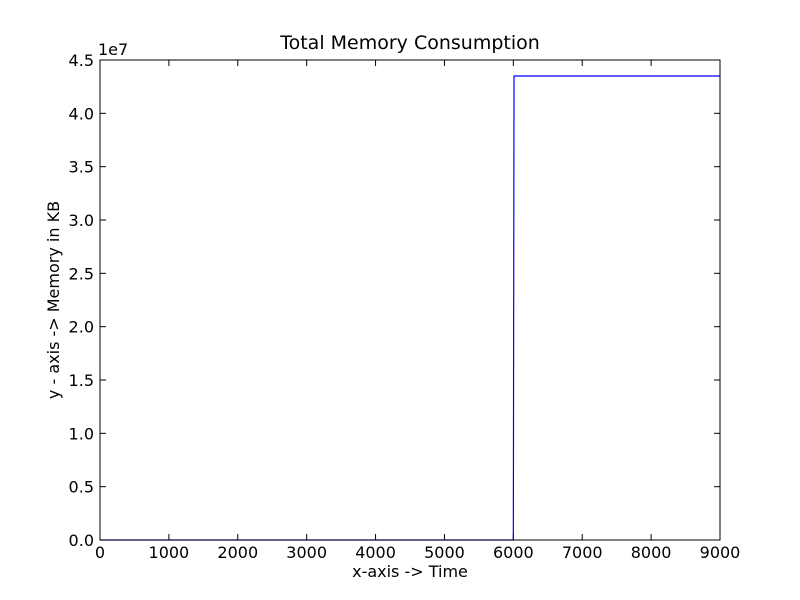 The height and width of the screenshot is (600, 800). I want to click on y-tick-label: 4.5, so click(81, 60).